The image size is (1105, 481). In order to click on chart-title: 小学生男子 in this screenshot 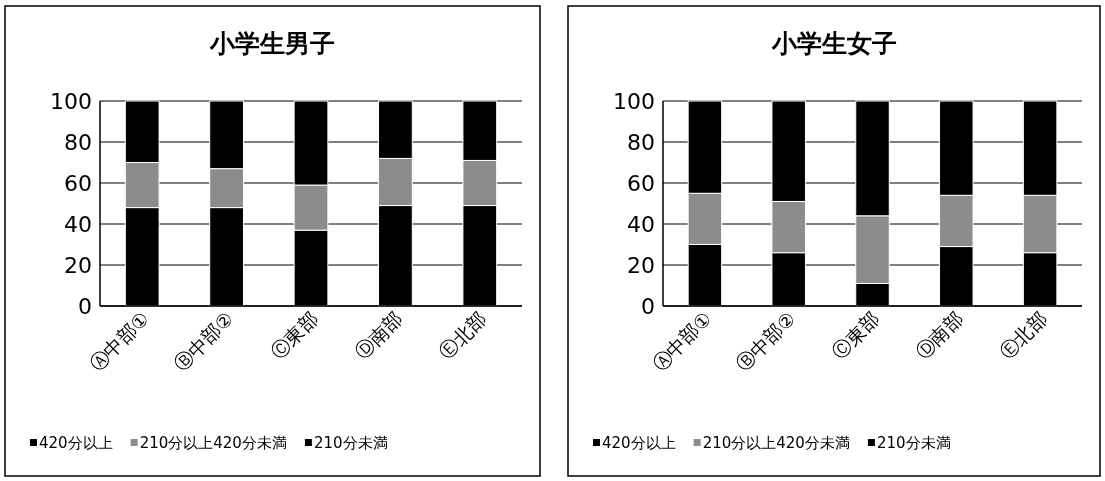, I will do `click(272, 43)`.